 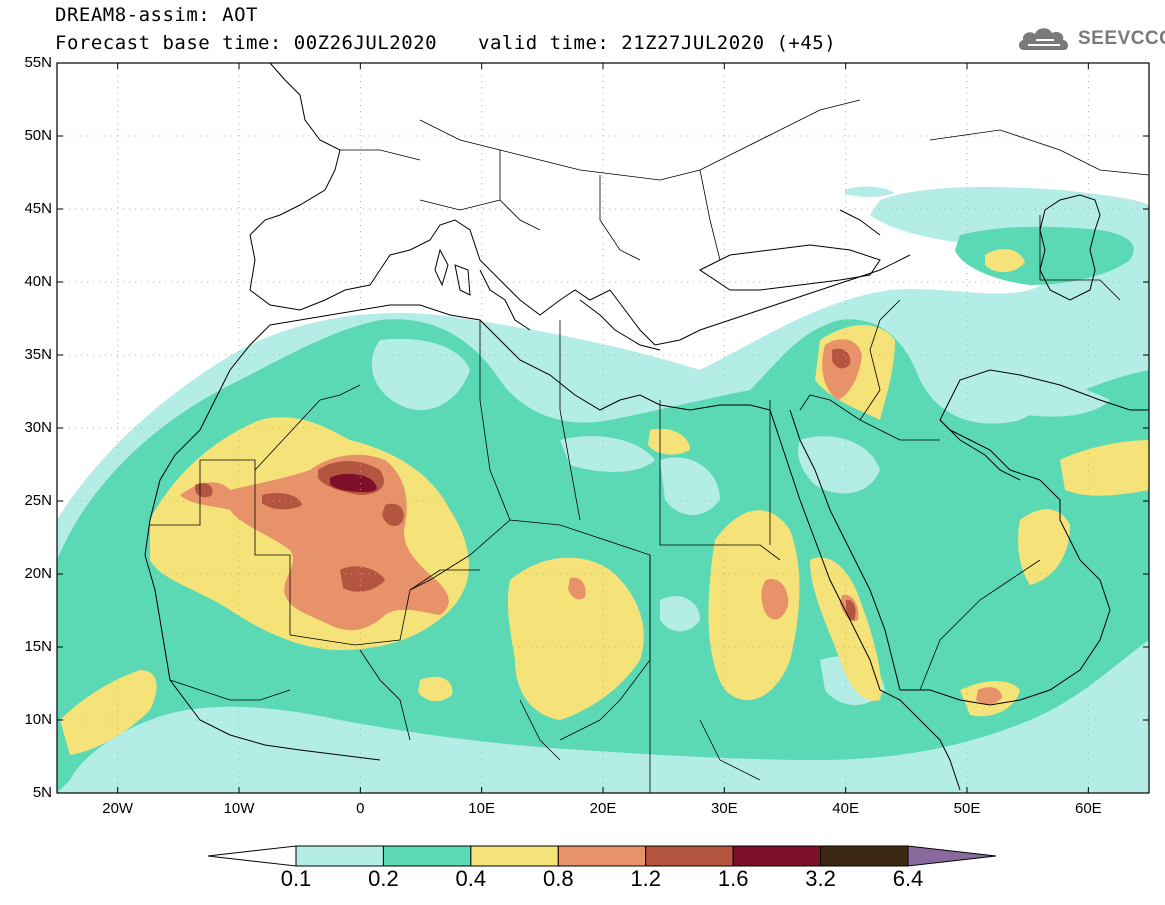 I want to click on aot-band-1.6, so click(x=353, y=482).